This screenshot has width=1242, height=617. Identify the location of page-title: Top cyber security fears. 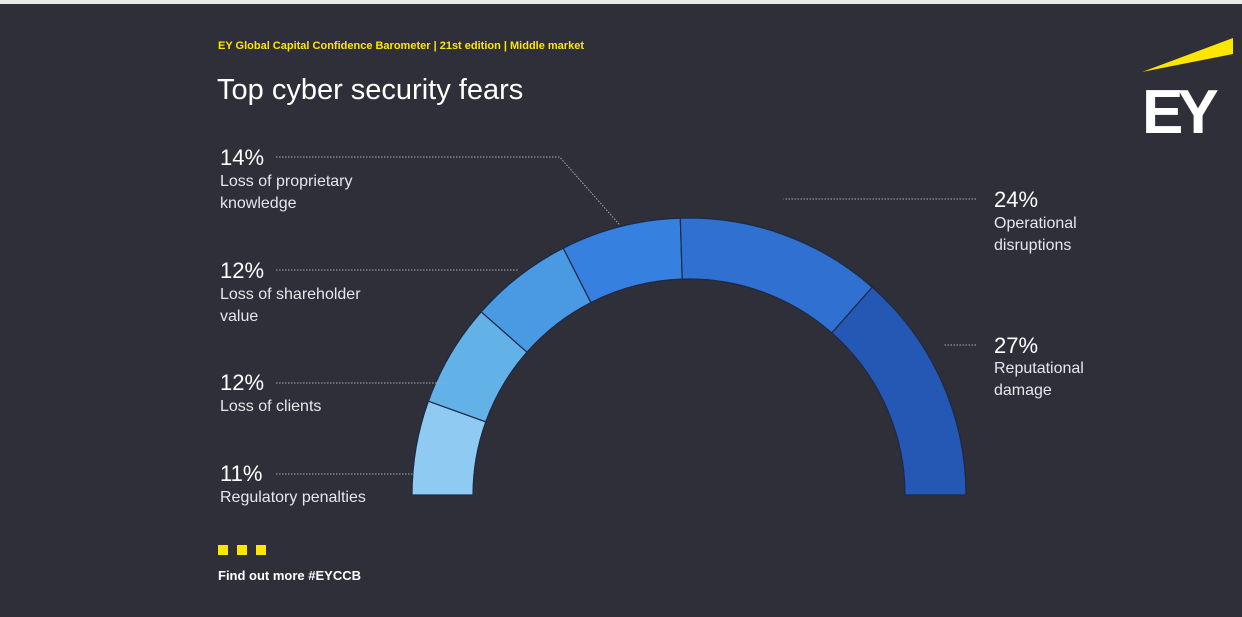
(370, 90).